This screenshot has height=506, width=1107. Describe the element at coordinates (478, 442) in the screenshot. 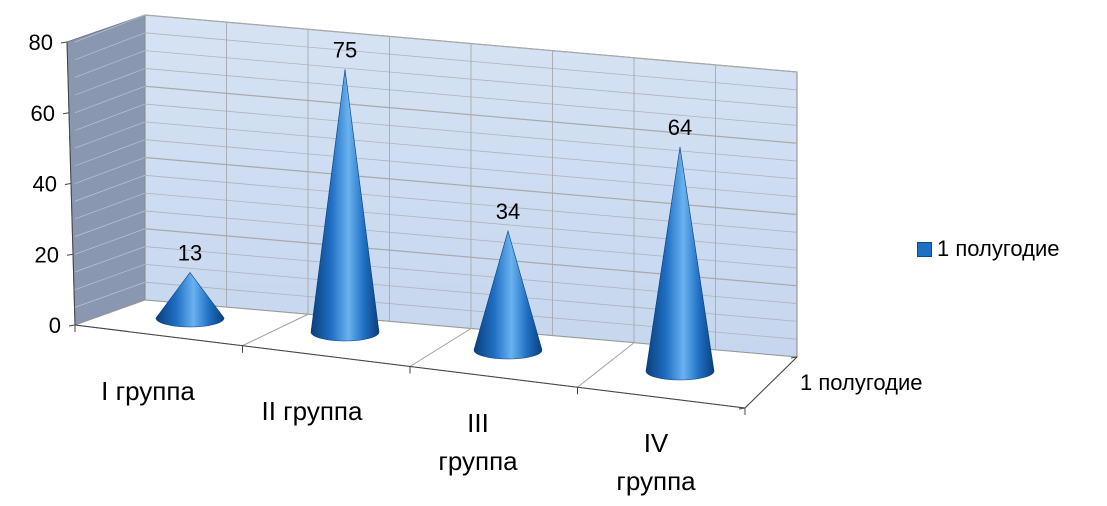

I see `category-label: III группа` at that location.